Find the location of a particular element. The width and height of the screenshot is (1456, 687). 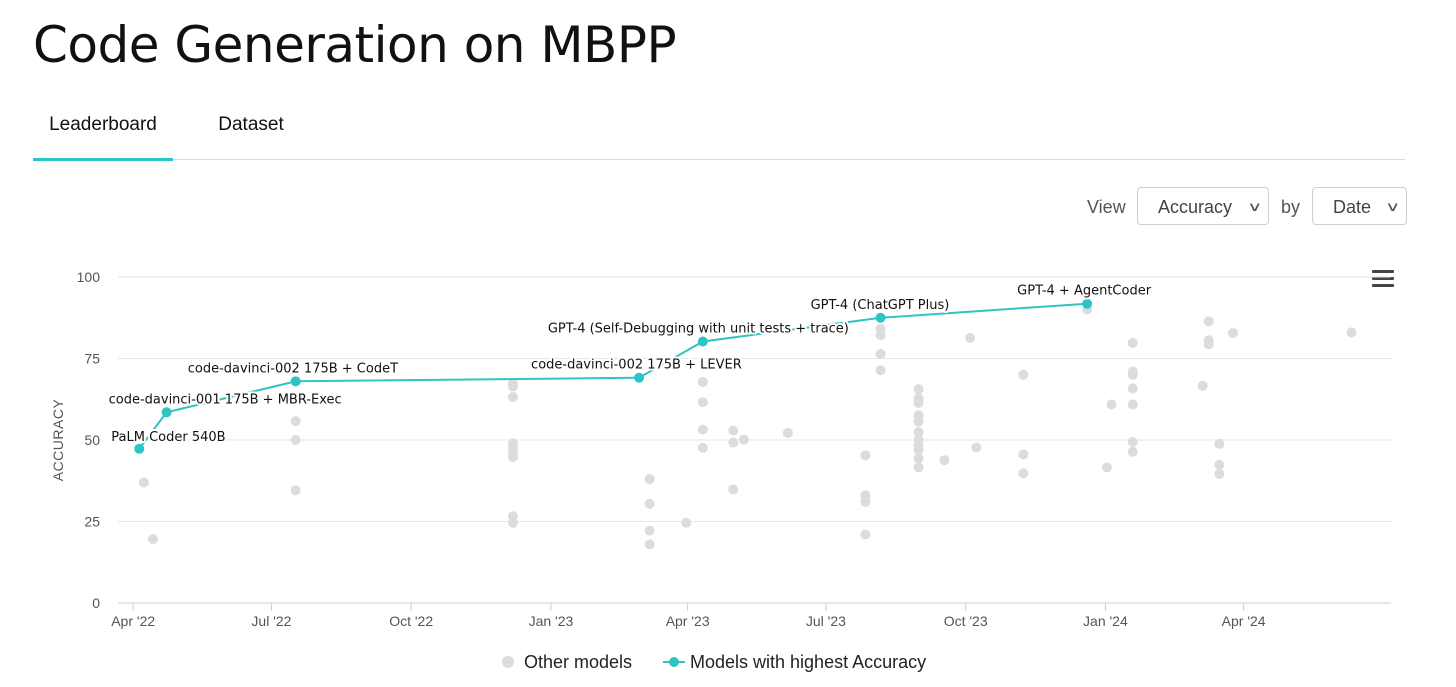

y-tick-label: 25 is located at coordinates (92, 522).